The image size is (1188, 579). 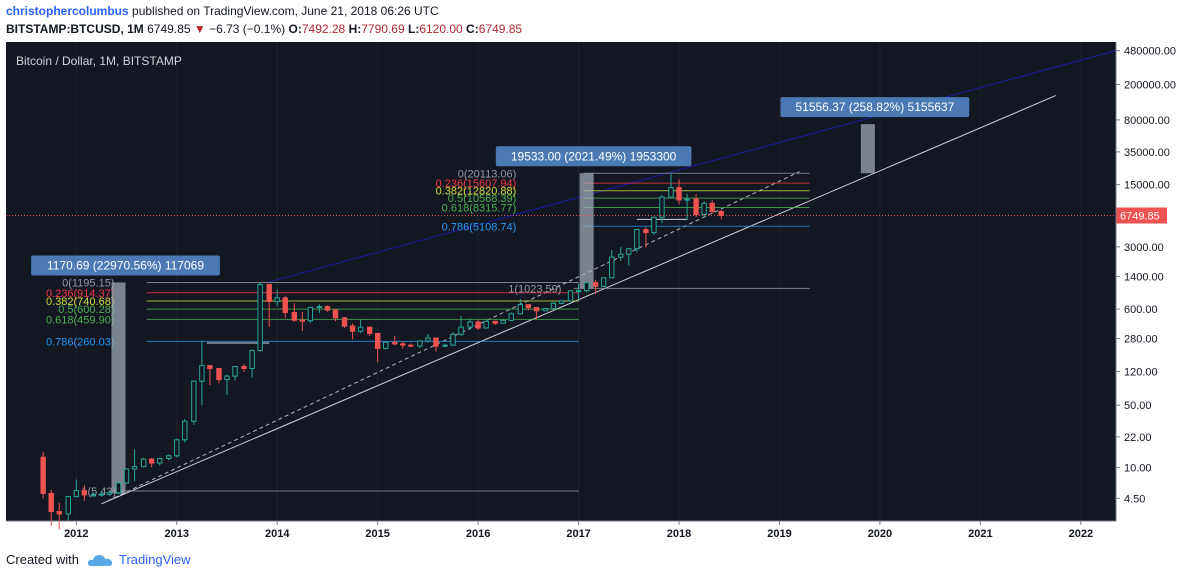 What do you see at coordinates (1138, 406) in the screenshot?
I see `y-tick-label: 50.00` at bounding box center [1138, 406].